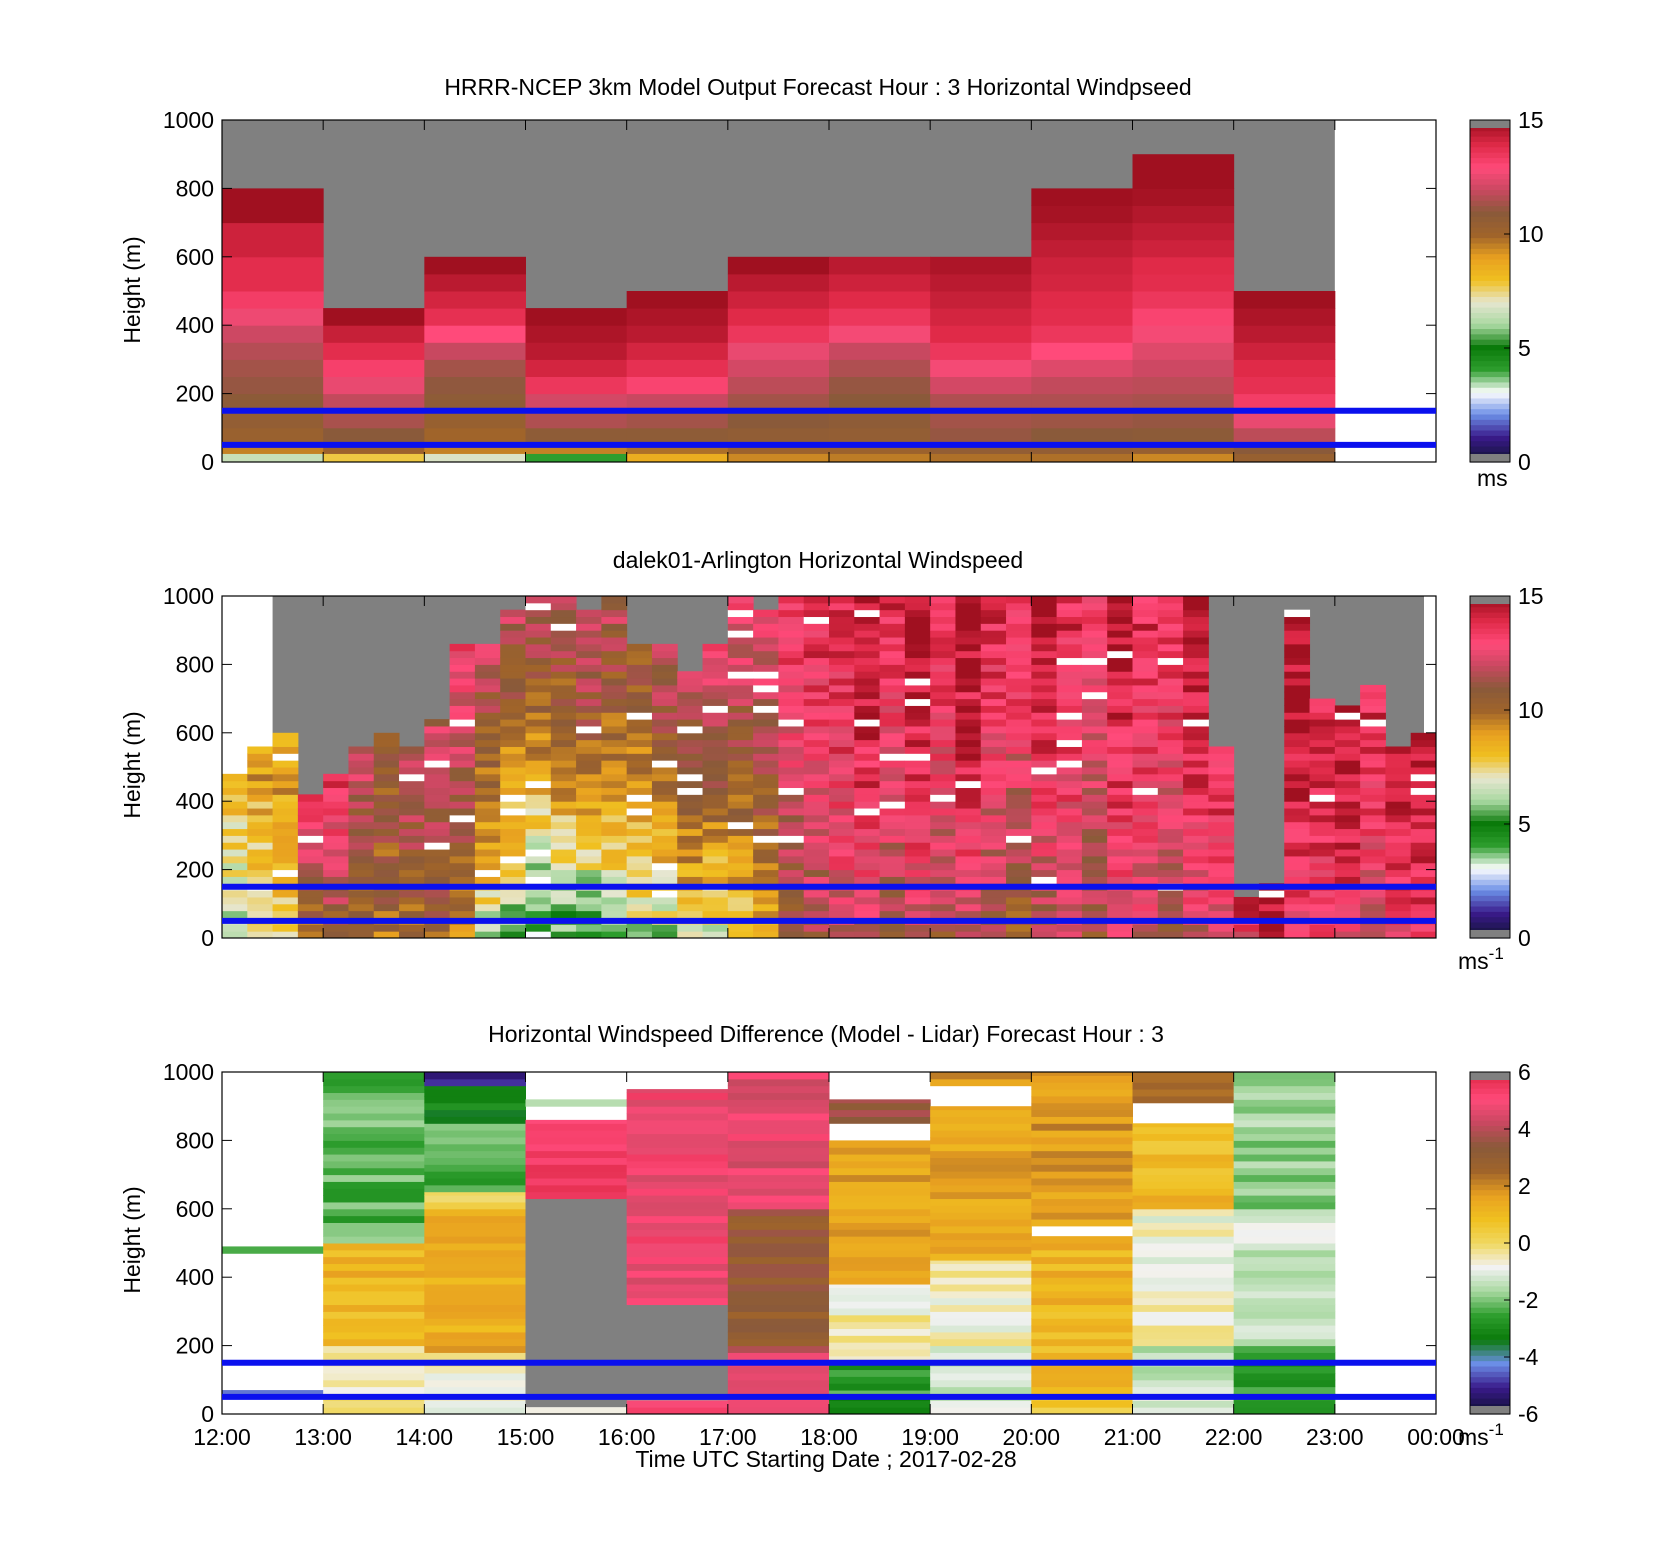 The height and width of the screenshot is (1561, 1680). What do you see at coordinates (195, 733) in the screenshot?
I see `y-tick-label: 600` at bounding box center [195, 733].